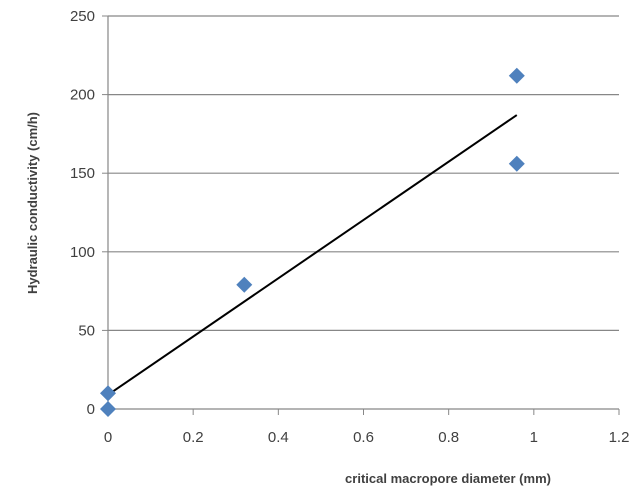  Describe the element at coordinates (32, 203) in the screenshot. I see `y-axis-title: Hydraulic conductivity (cm/h)` at that location.